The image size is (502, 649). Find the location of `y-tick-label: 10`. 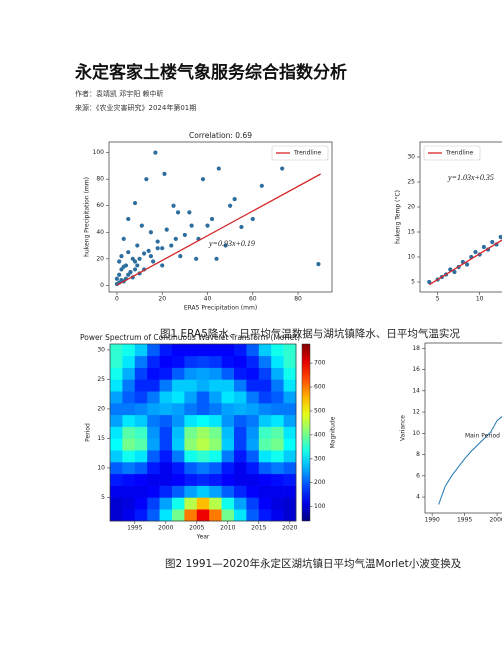

y-tick-label: 10 is located at coordinates (416, 433).